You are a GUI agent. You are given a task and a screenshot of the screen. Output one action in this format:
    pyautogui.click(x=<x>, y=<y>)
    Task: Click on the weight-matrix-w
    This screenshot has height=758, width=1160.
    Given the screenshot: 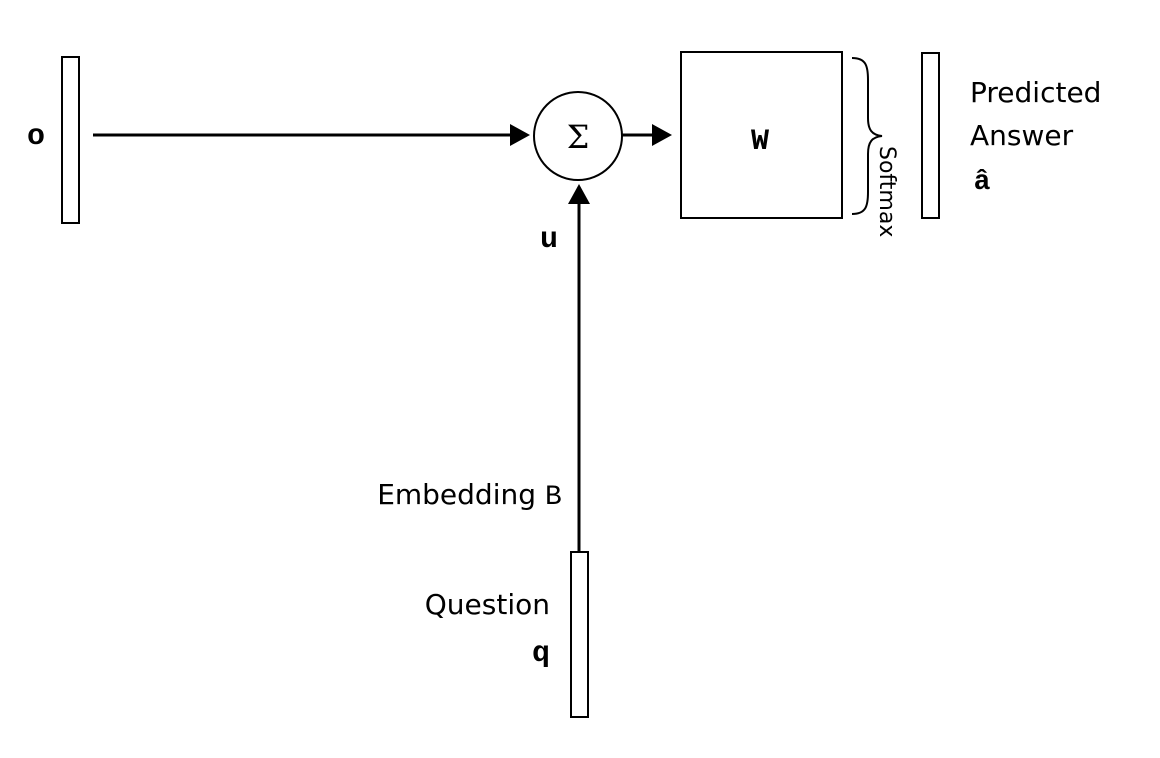 What is the action you would take?
    pyautogui.click(x=761, y=135)
    